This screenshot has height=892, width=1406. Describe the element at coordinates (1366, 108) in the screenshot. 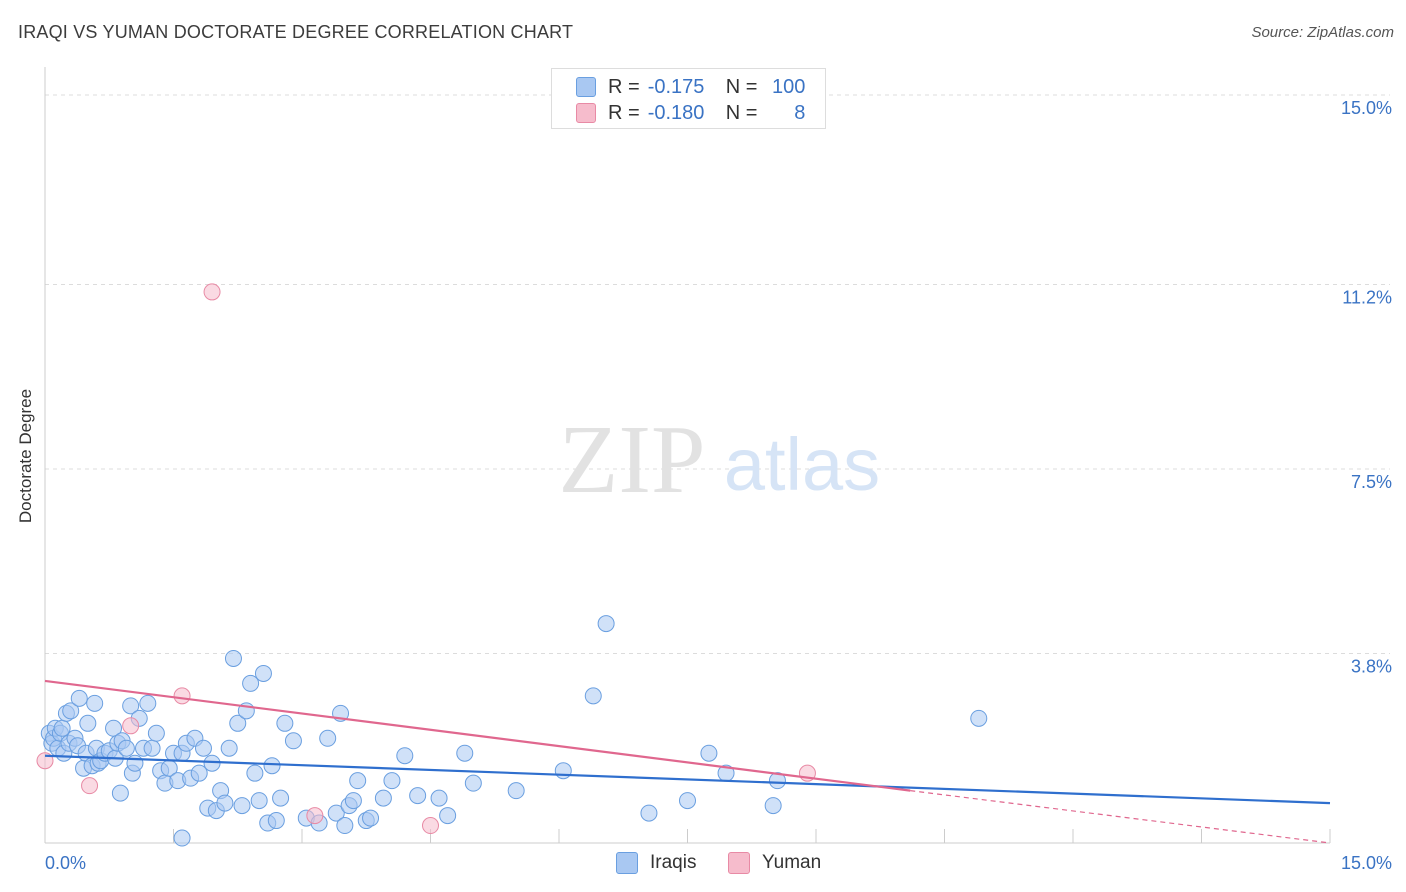

I see `y-tick-label: 15.0%` at that location.